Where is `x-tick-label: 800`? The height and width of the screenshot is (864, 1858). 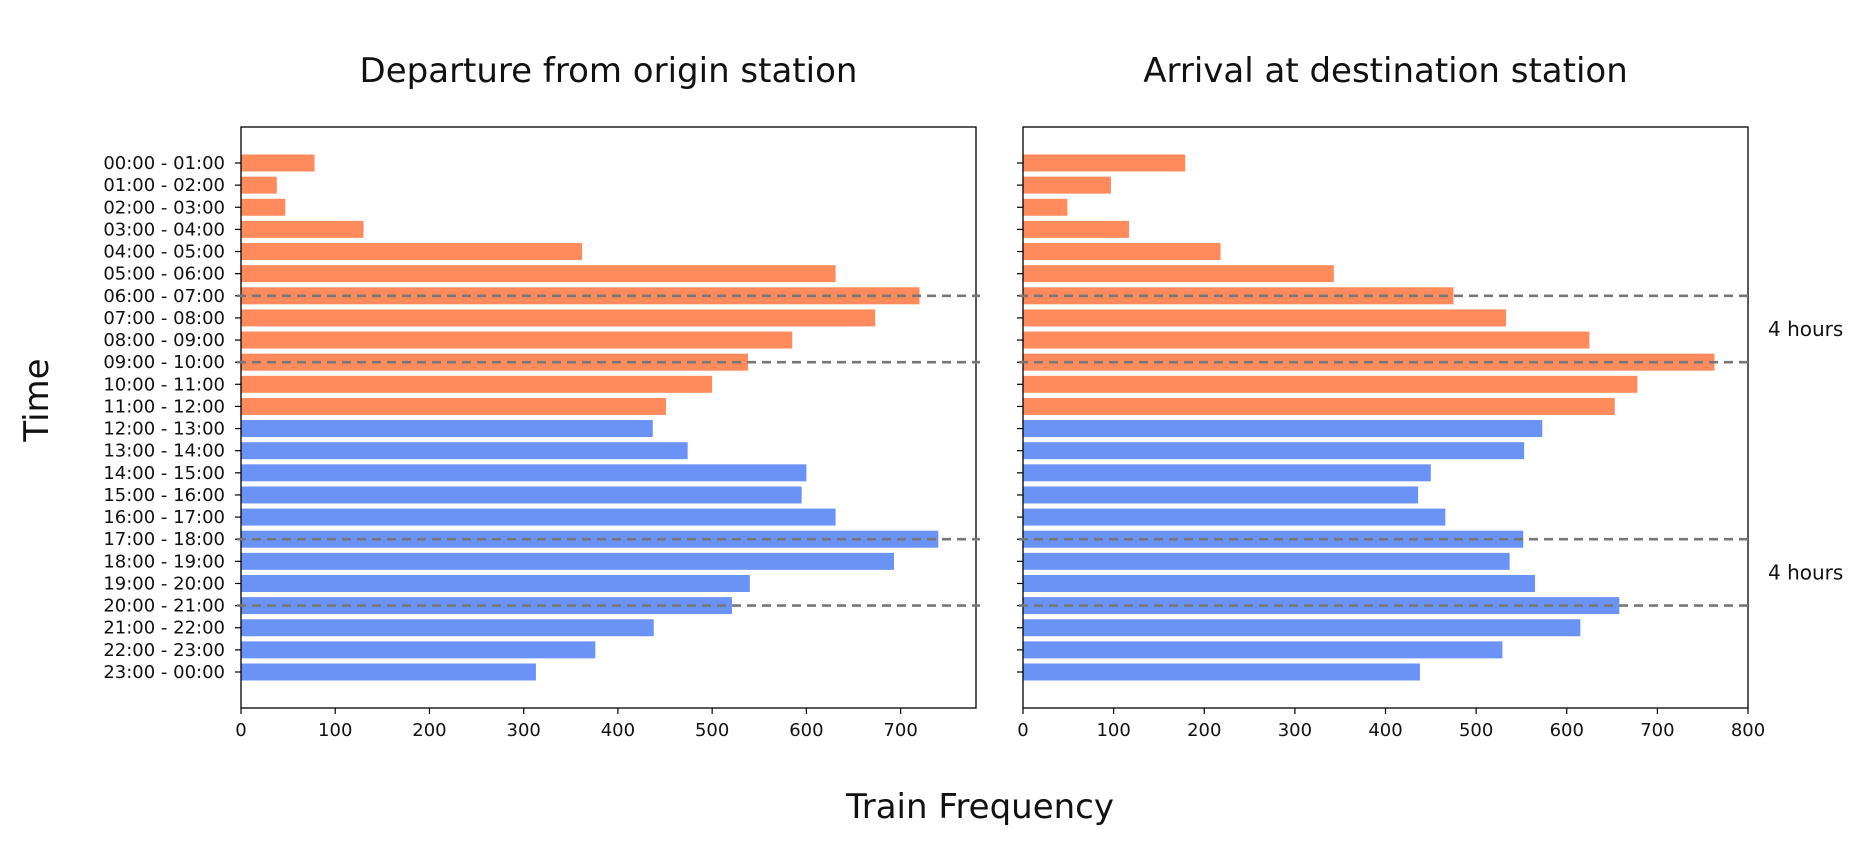 x-tick-label: 800 is located at coordinates (1748, 730).